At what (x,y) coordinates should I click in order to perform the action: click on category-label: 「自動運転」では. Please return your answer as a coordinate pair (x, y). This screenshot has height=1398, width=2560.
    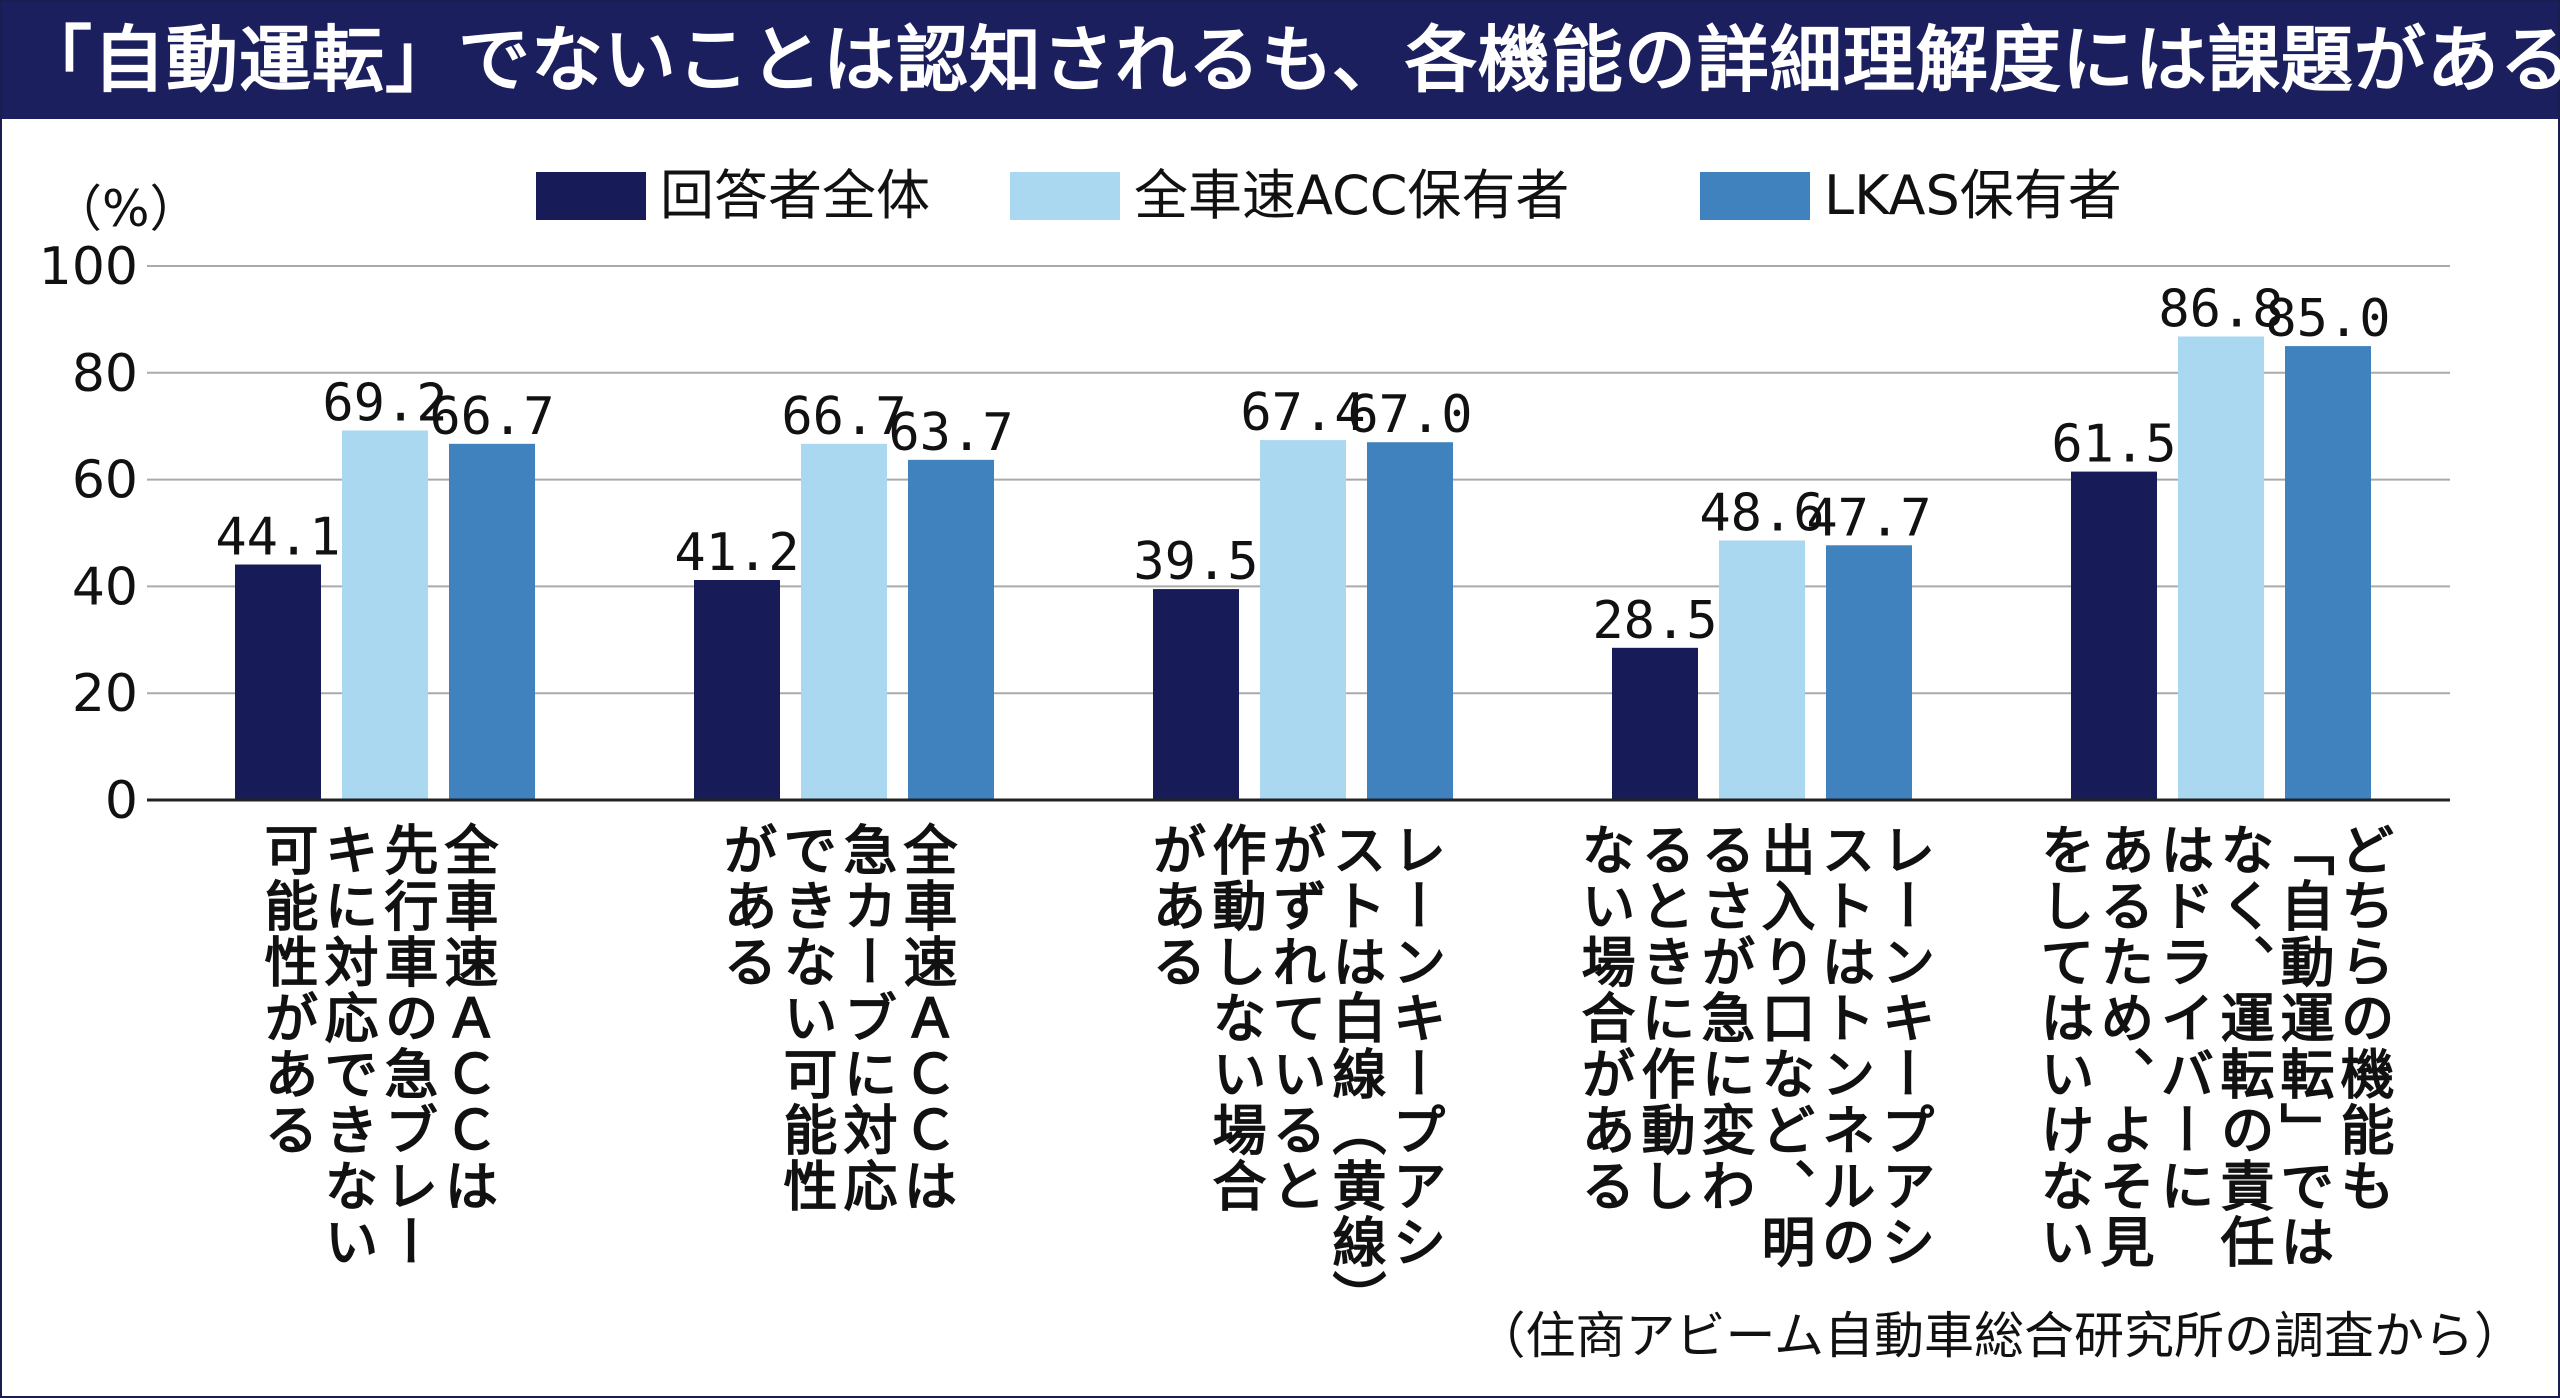
    Looking at the image, I should click on (2302, 1046).